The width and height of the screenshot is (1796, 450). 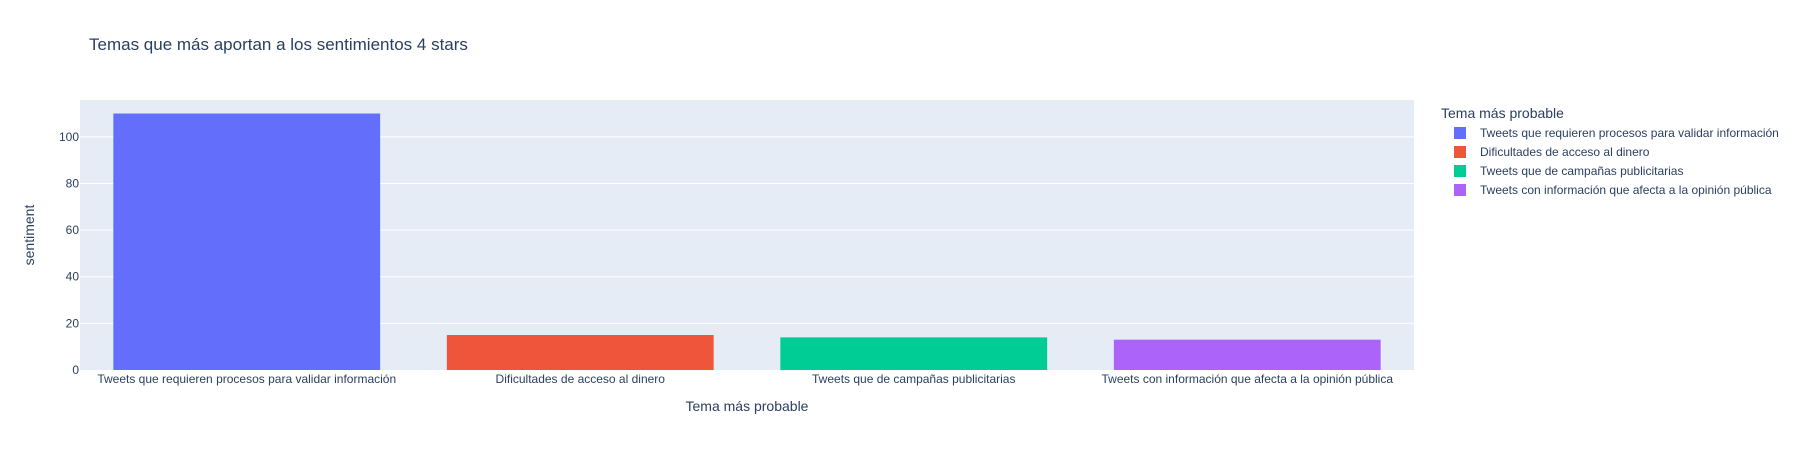 I want to click on x-axis-title: Tema más probable, so click(x=747, y=406).